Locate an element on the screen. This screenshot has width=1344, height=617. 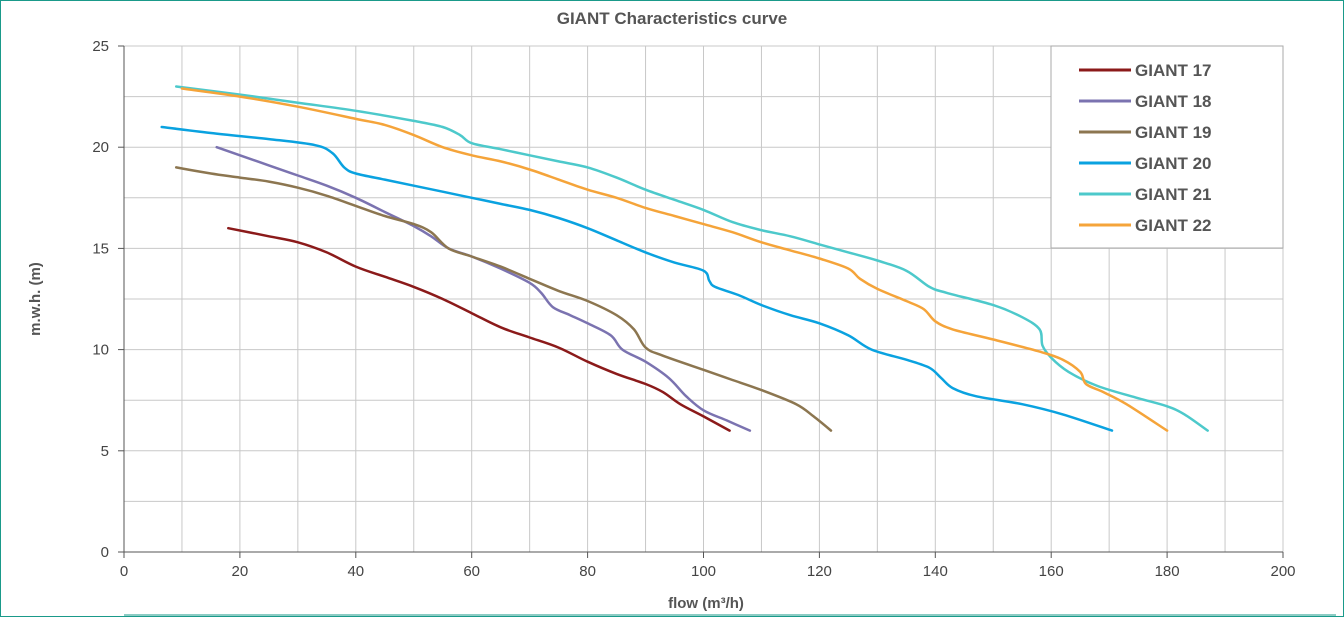
x-tick-label: 140 is located at coordinates (935, 571).